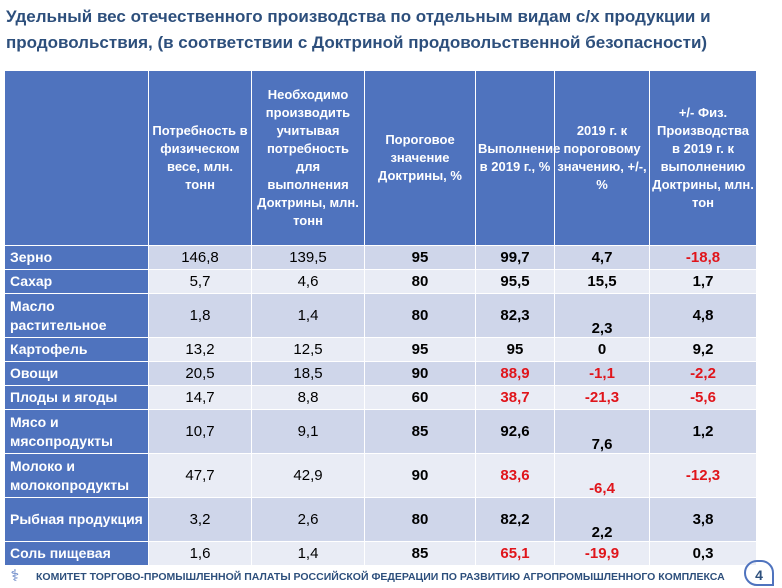  What do you see at coordinates (515, 397) in the screenshot?
I see `cell-fulfilment: 38,7` at bounding box center [515, 397].